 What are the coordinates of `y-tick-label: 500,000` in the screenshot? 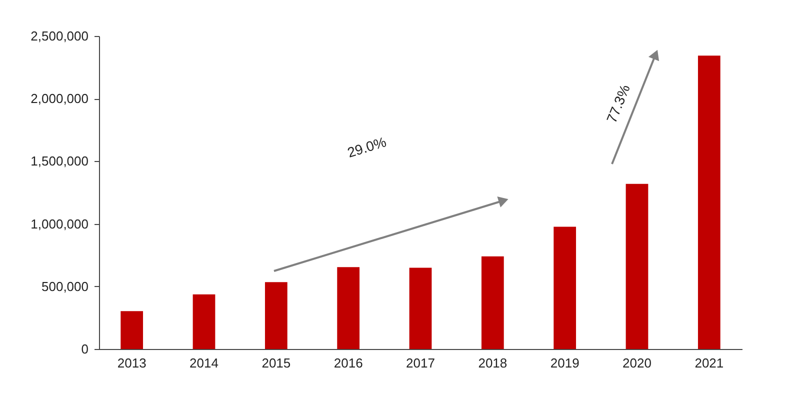 It's located at (65, 286).